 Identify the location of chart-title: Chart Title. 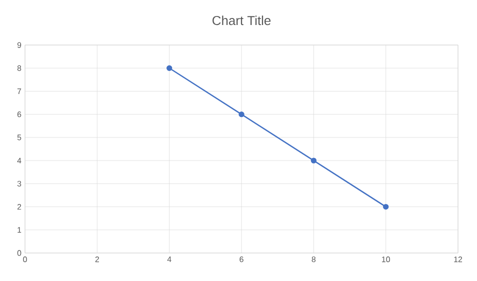
(241, 21).